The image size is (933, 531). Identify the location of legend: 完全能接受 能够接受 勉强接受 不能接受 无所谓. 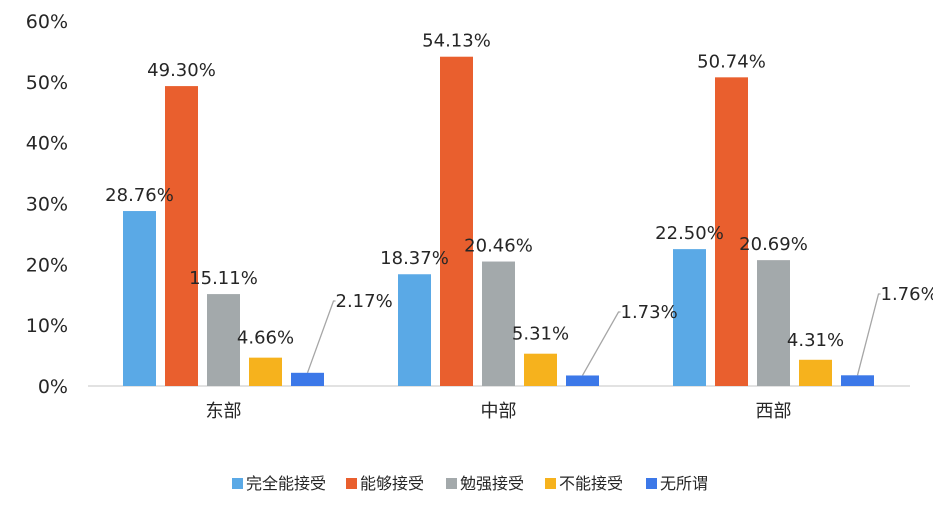
(470, 483).